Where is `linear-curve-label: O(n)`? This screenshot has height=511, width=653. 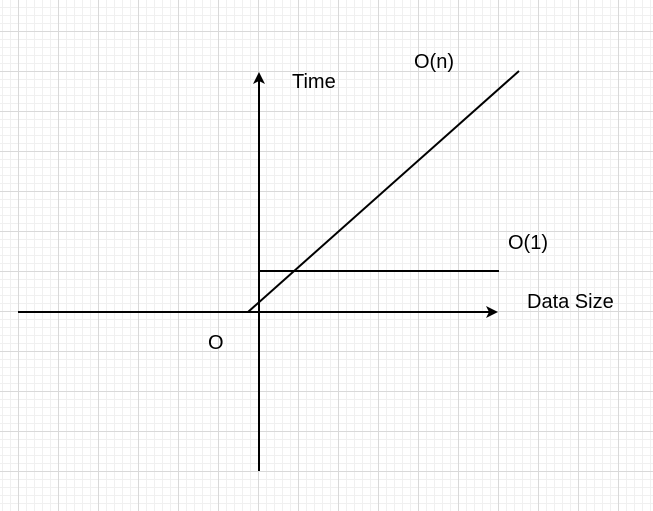
linear-curve-label: O(n) is located at coordinates (434, 62).